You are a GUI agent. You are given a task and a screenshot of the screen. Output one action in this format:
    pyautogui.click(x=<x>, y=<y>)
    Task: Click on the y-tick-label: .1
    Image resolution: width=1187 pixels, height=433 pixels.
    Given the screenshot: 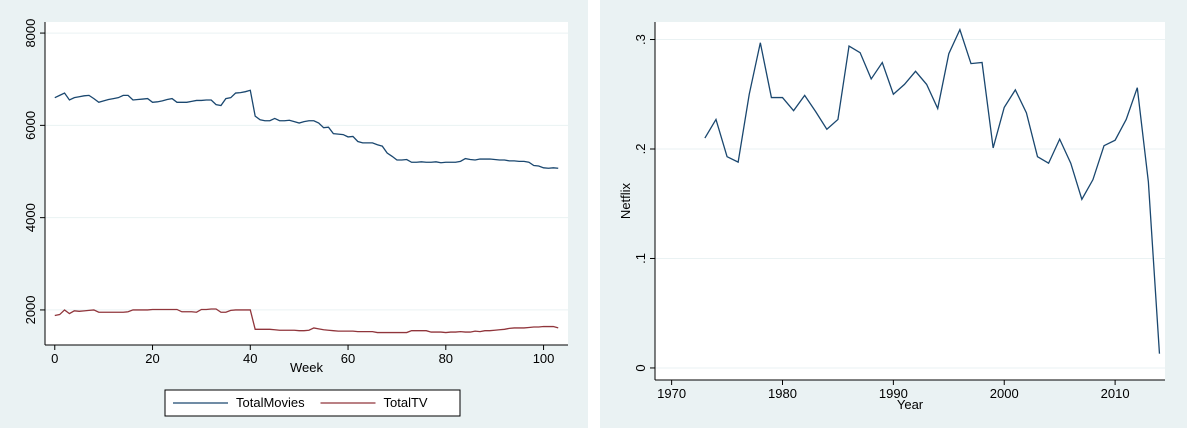 What is the action you would take?
    pyautogui.click(x=640, y=258)
    